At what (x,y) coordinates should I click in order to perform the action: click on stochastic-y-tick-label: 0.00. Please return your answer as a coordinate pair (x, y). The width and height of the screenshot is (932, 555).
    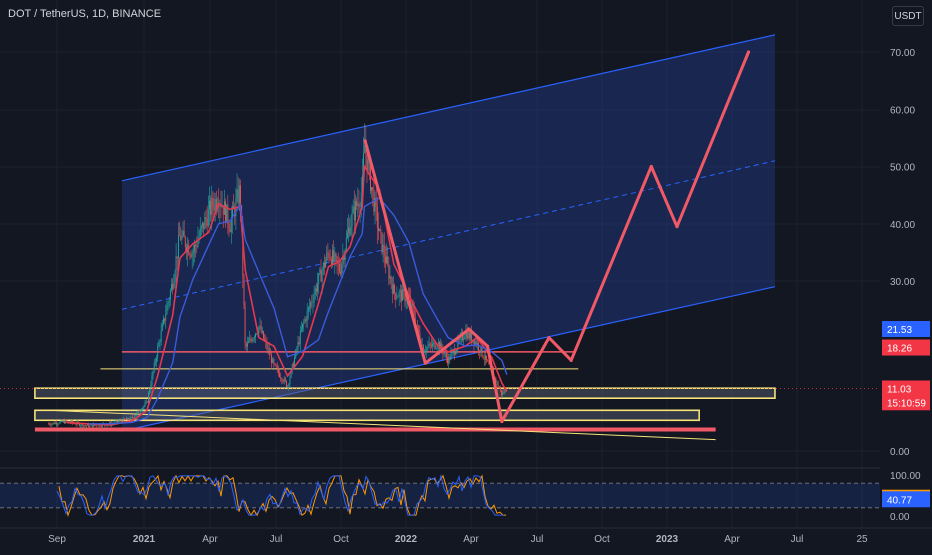
    Looking at the image, I should click on (900, 517).